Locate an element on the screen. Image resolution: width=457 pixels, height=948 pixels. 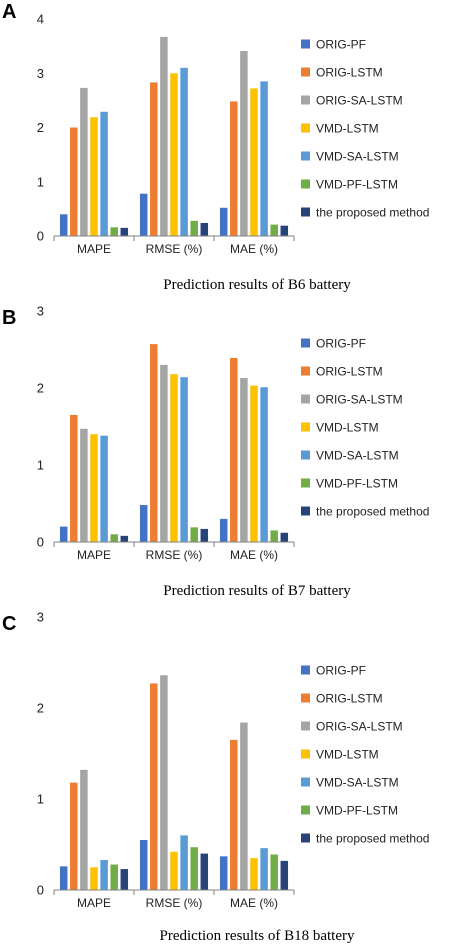
chart-caption: Prediction results of B6 battery is located at coordinates (257, 285).